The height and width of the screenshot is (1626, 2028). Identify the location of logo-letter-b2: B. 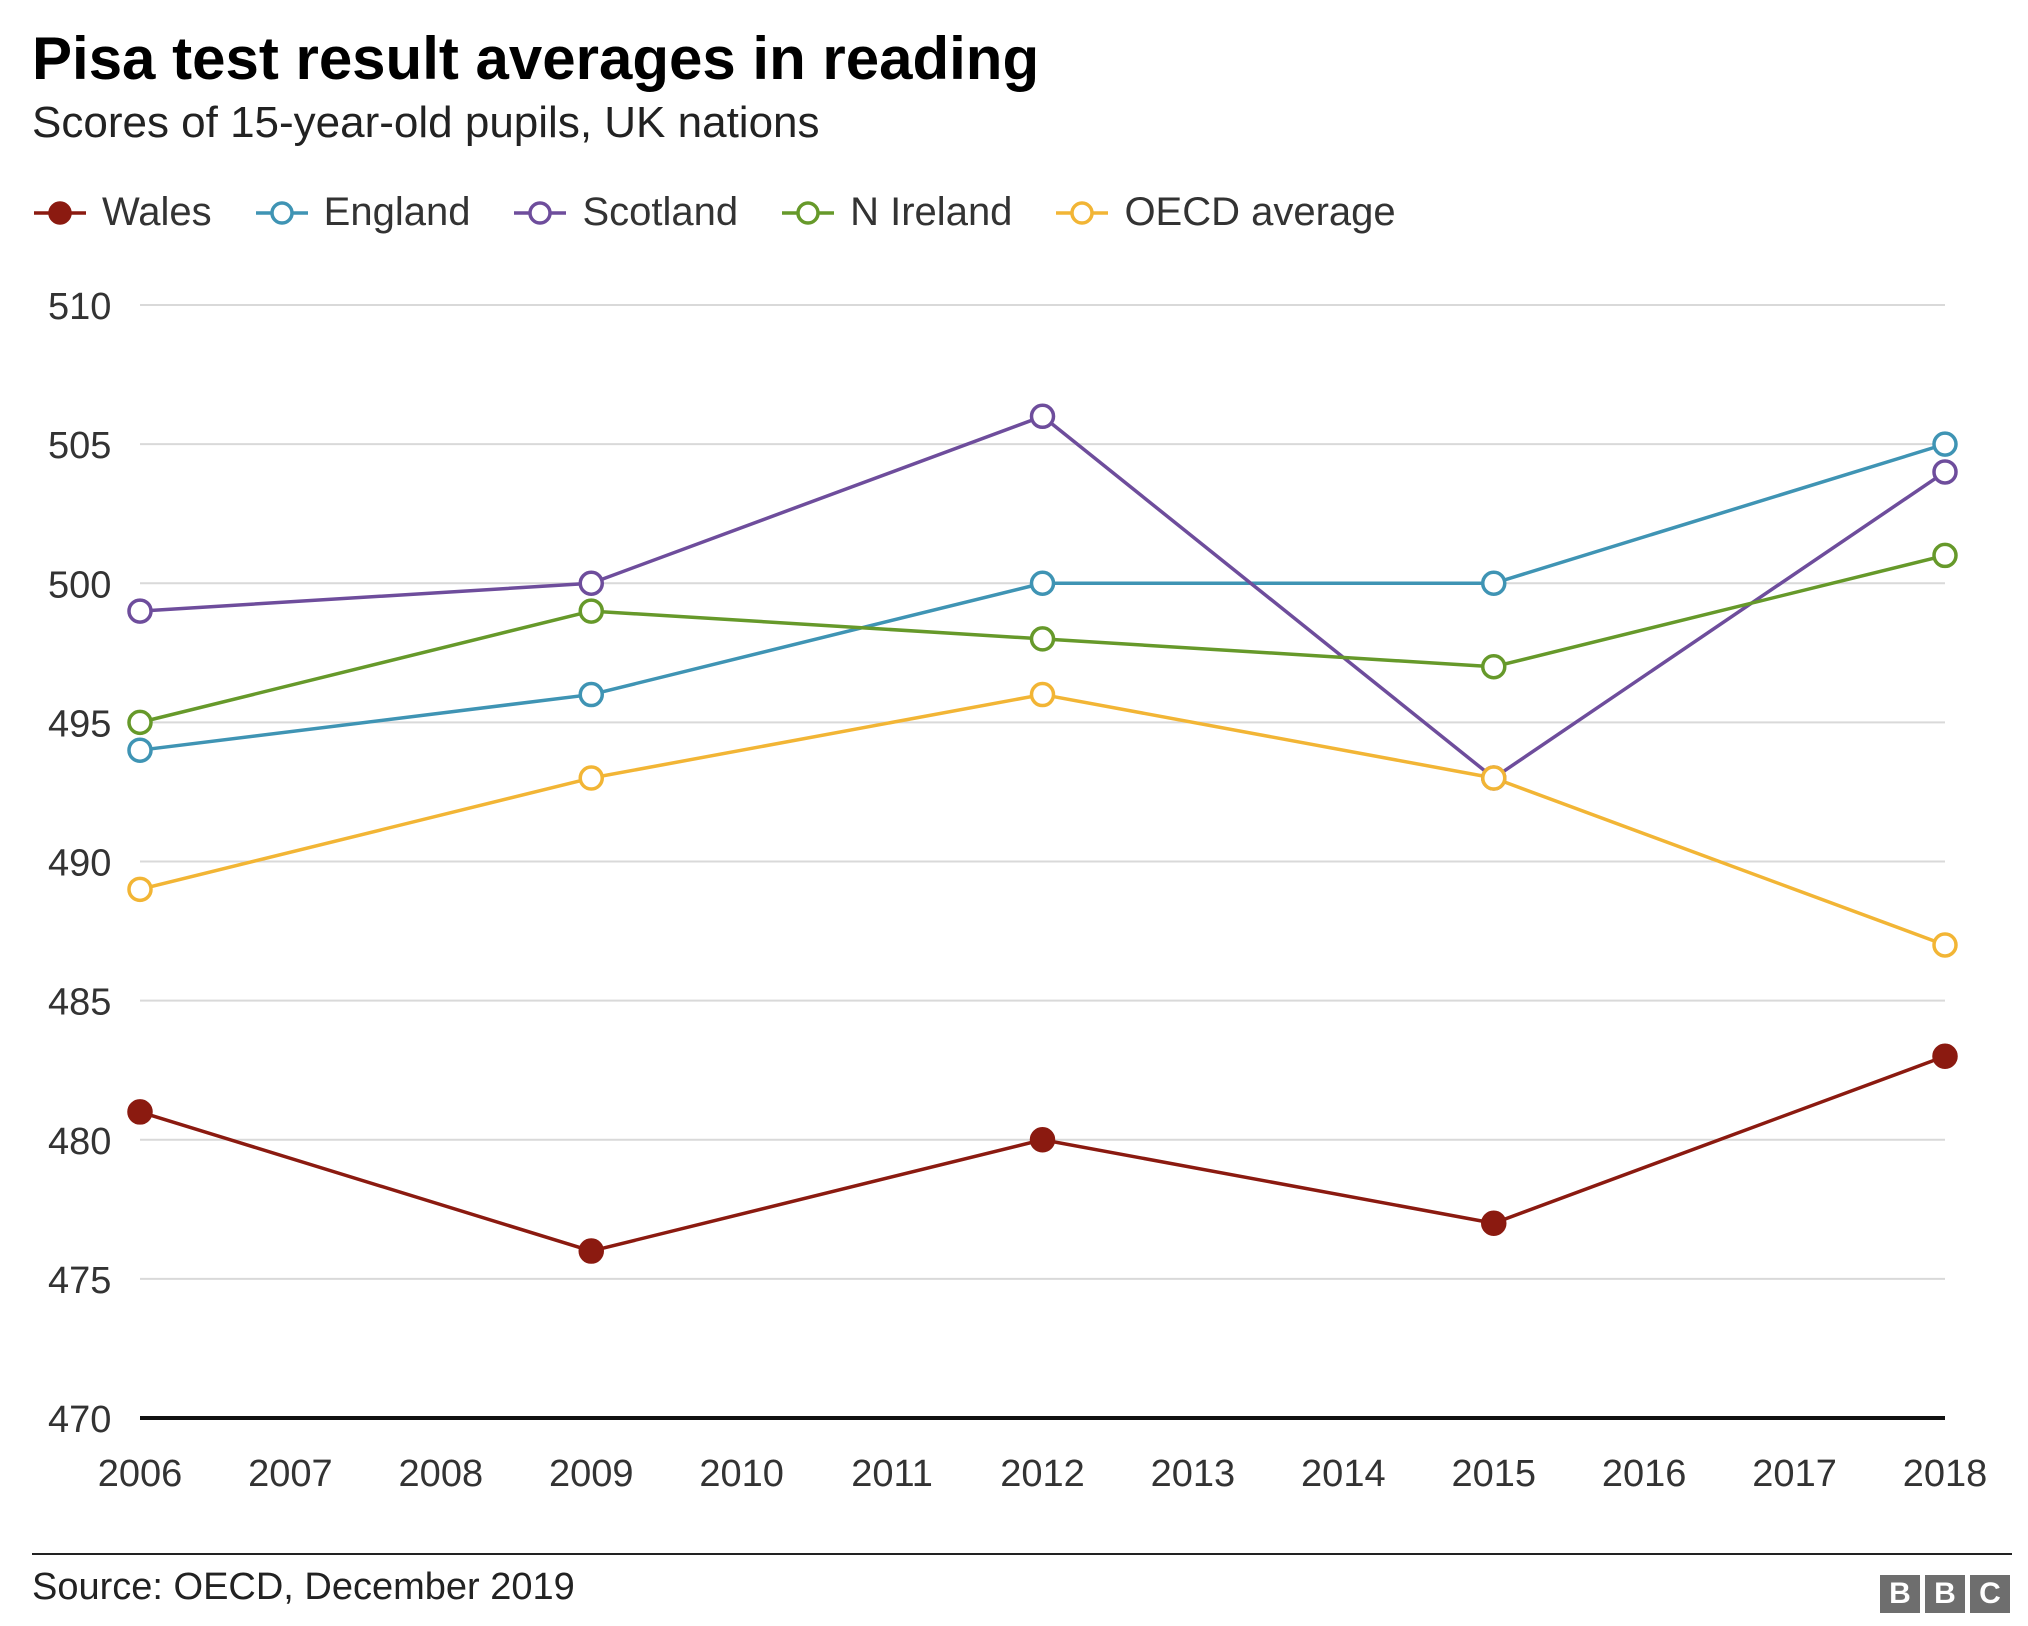
(1945, 1594).